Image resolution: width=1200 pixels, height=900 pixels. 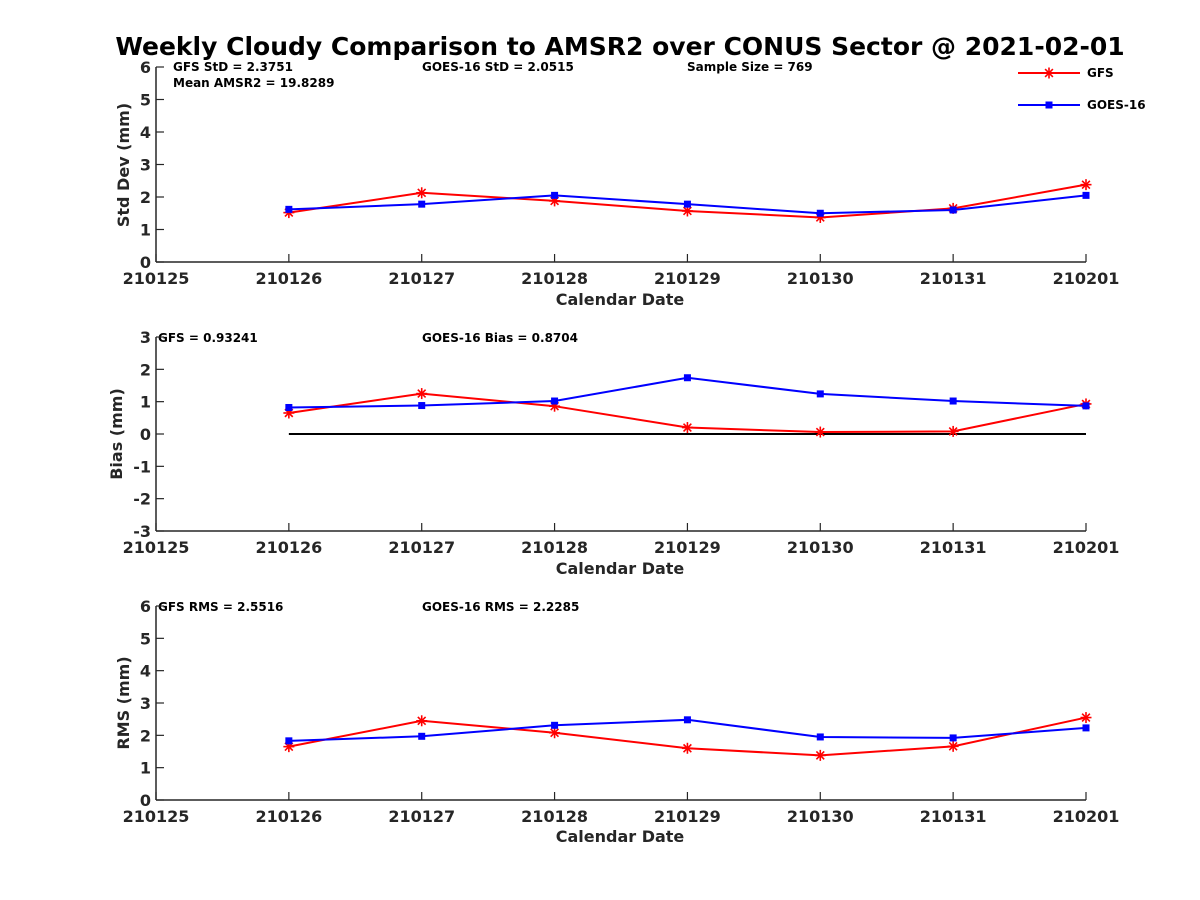 I want to click on y-axis-label: Bias (mm), so click(x=116, y=434).